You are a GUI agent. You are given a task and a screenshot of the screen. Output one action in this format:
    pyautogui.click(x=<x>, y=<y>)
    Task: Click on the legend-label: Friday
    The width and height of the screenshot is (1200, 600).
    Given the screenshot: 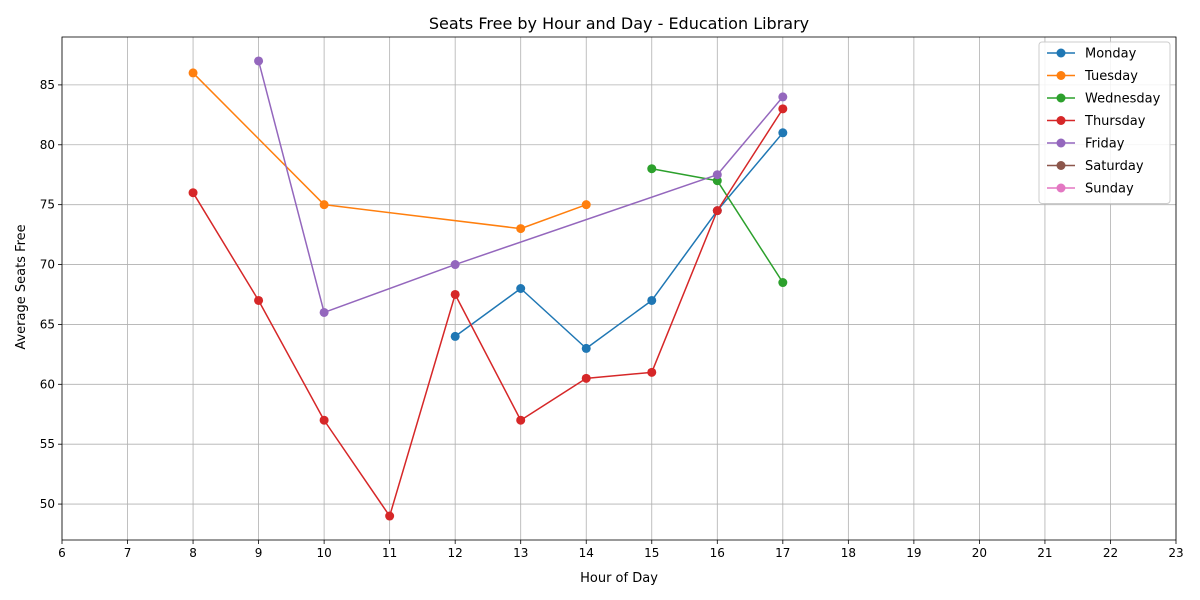 What is the action you would take?
    pyautogui.click(x=1105, y=144)
    